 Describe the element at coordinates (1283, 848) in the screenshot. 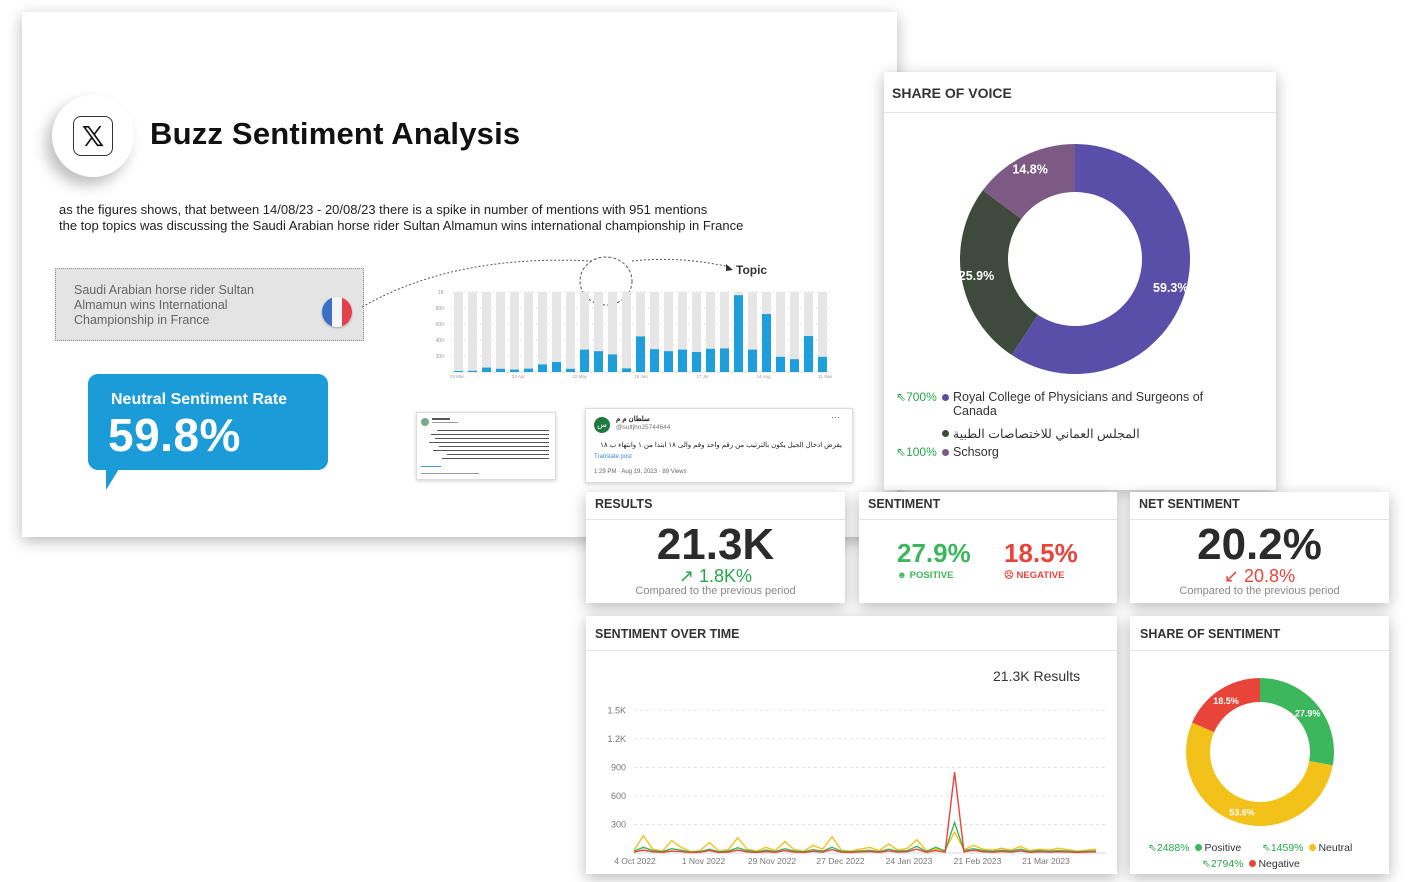

I see `growth-up-icon: ⇖1459%` at that location.